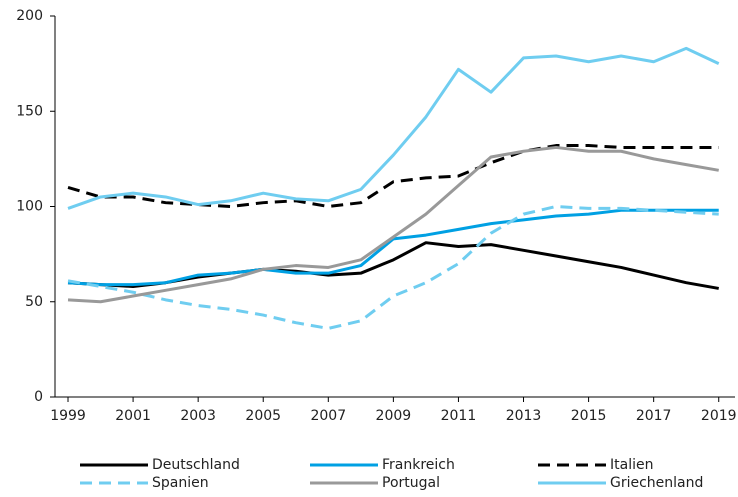  Describe the element at coordinates (133, 416) in the screenshot. I see `x-tick-label: 2001` at that location.